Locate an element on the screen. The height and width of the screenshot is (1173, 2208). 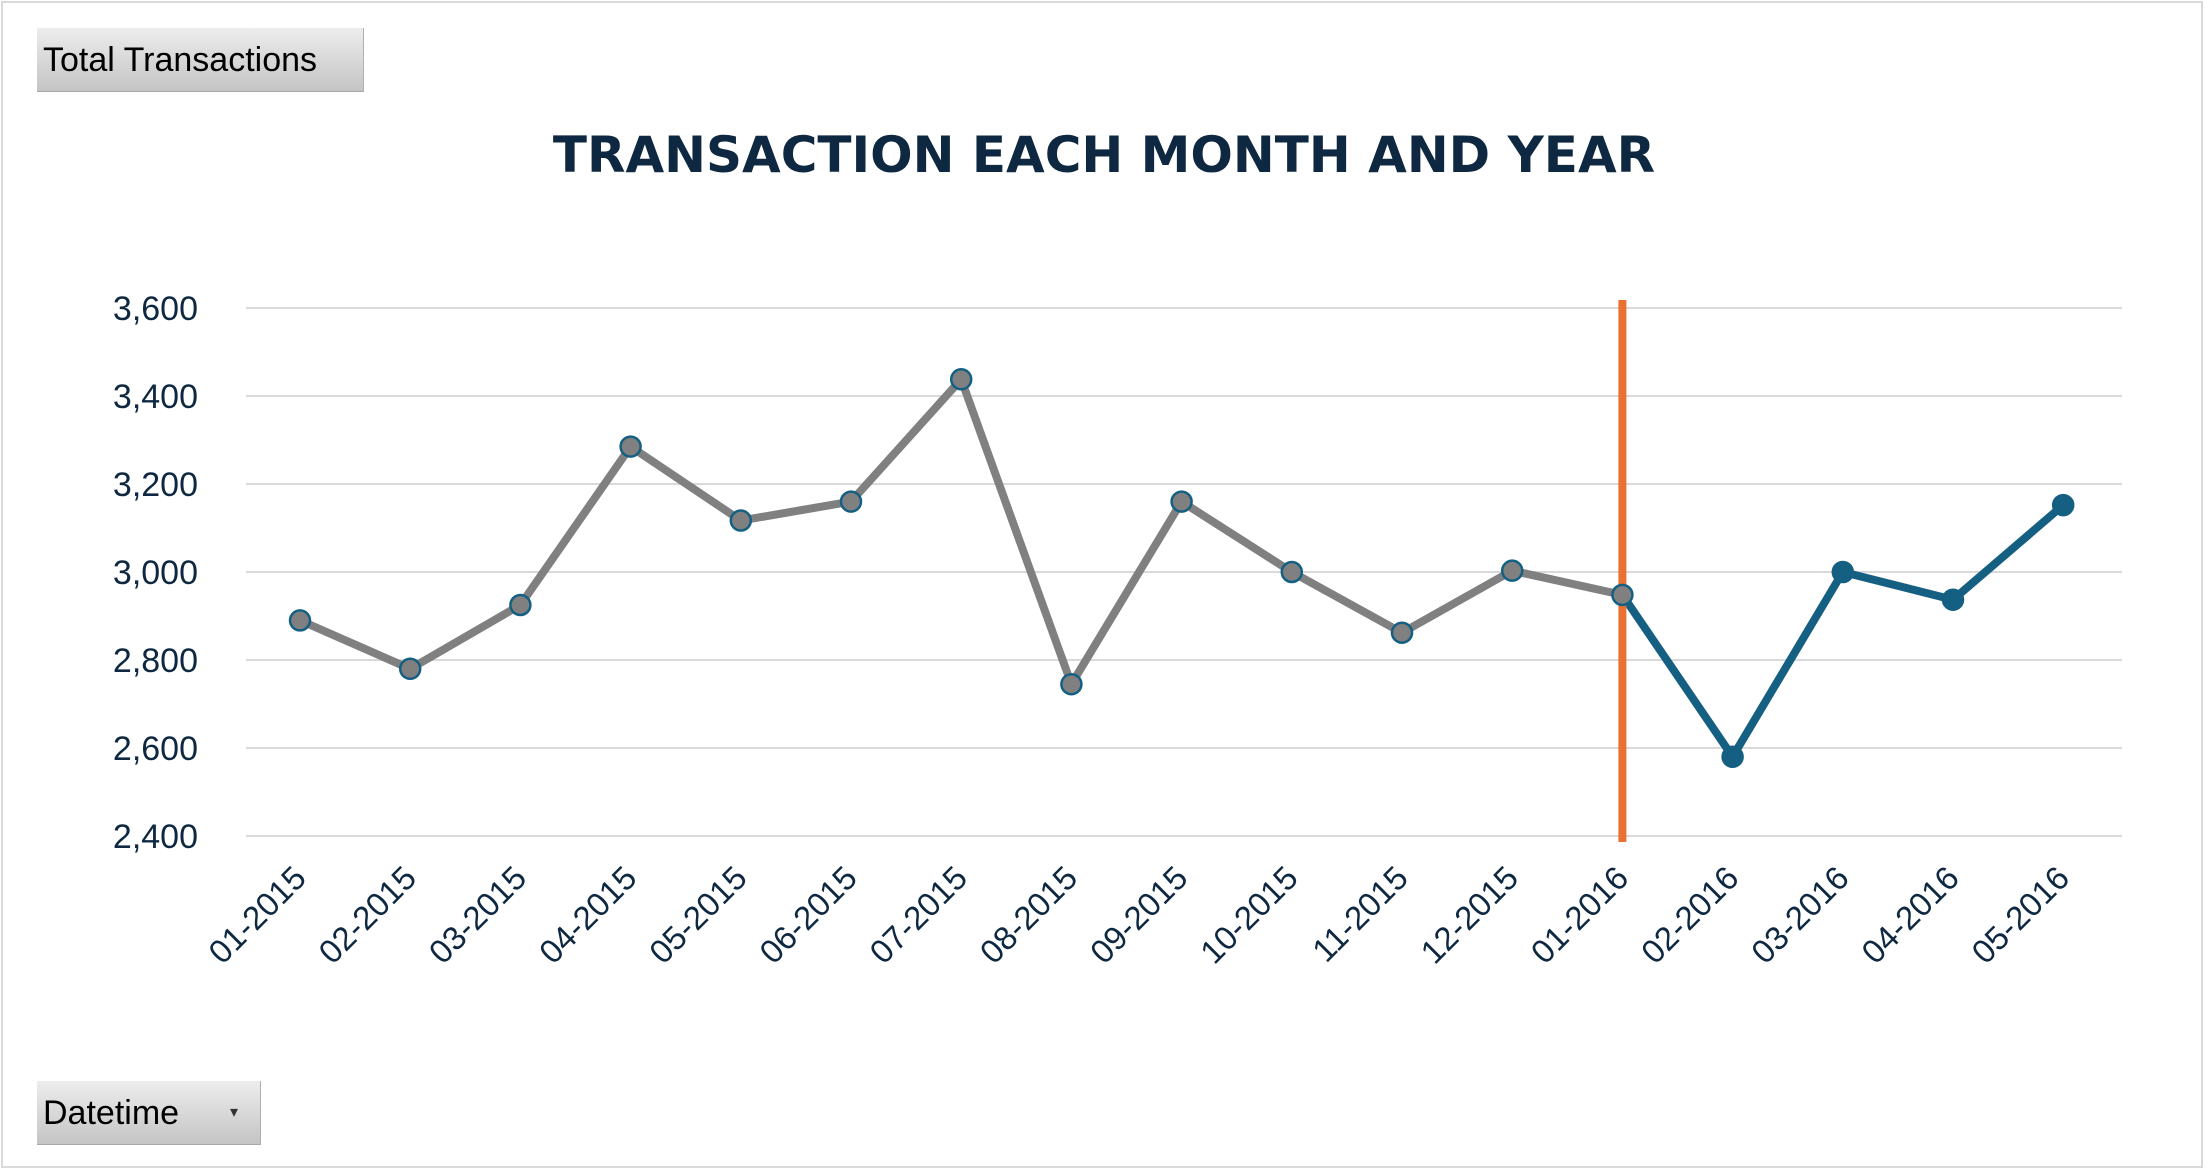
values-field-button: Total Transactions is located at coordinates (200, 60).